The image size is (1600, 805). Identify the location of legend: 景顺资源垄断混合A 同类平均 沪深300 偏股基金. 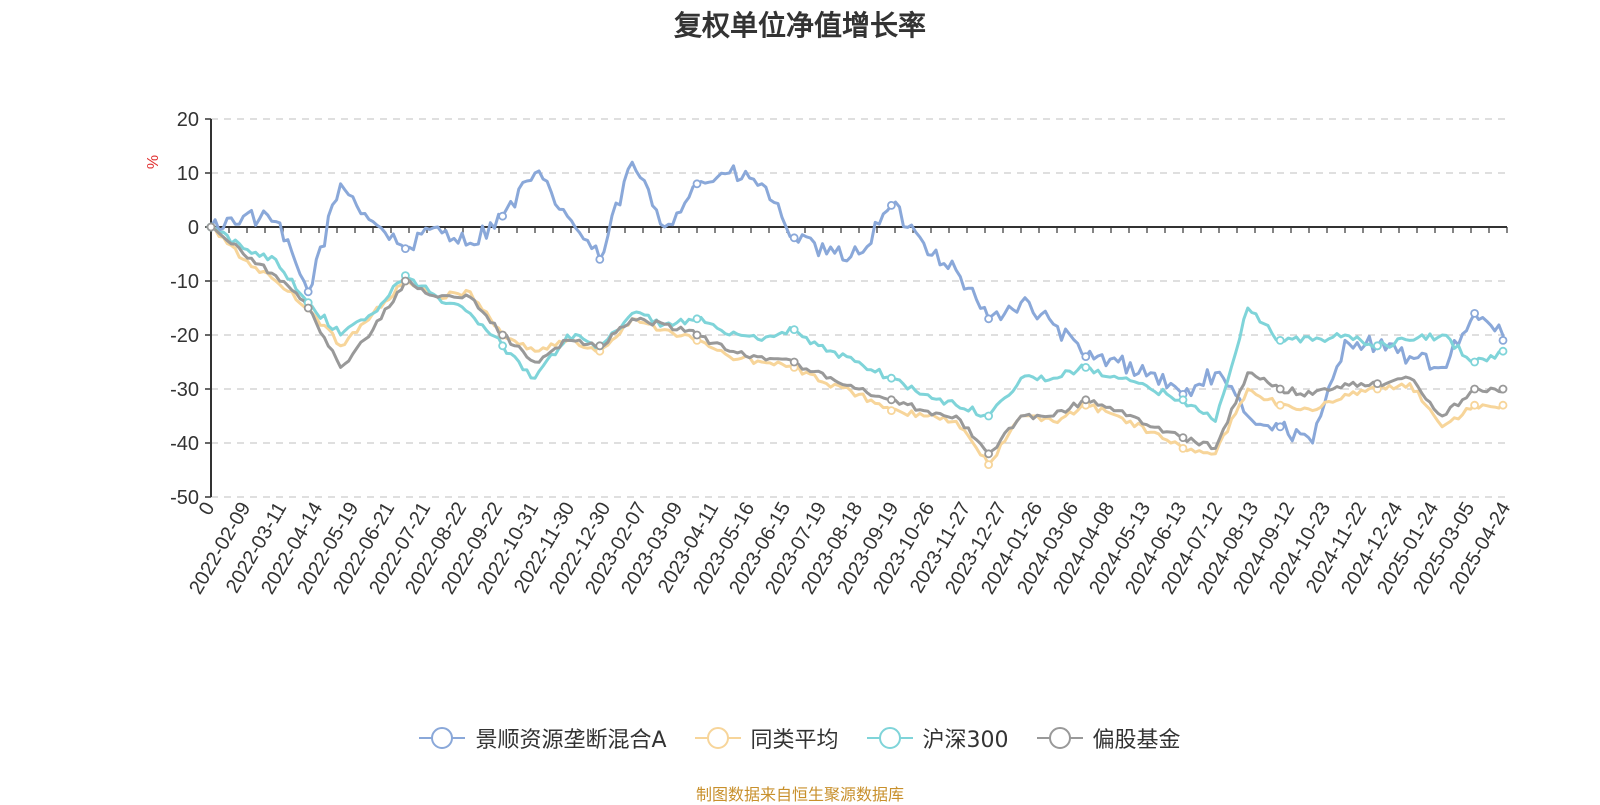
(800, 738).